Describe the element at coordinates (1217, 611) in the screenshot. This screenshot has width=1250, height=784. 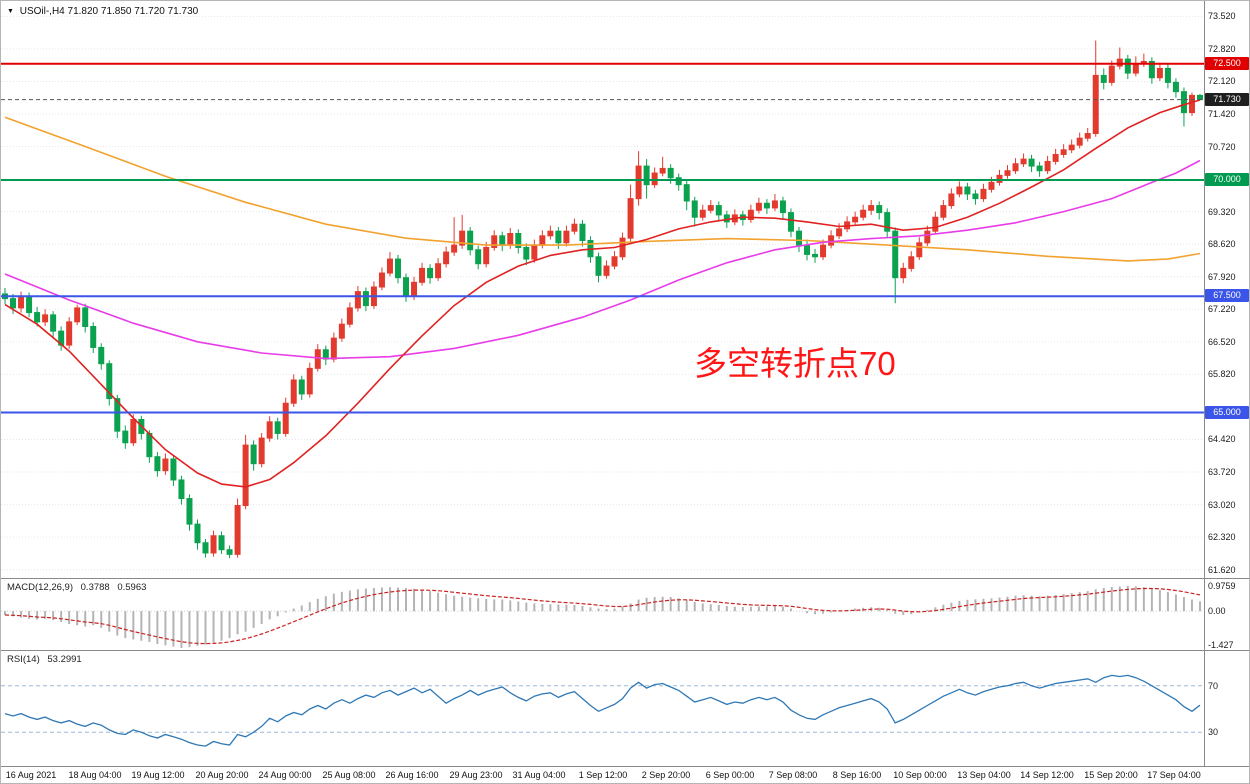
I see `macd-axis-label: 0.00` at that location.